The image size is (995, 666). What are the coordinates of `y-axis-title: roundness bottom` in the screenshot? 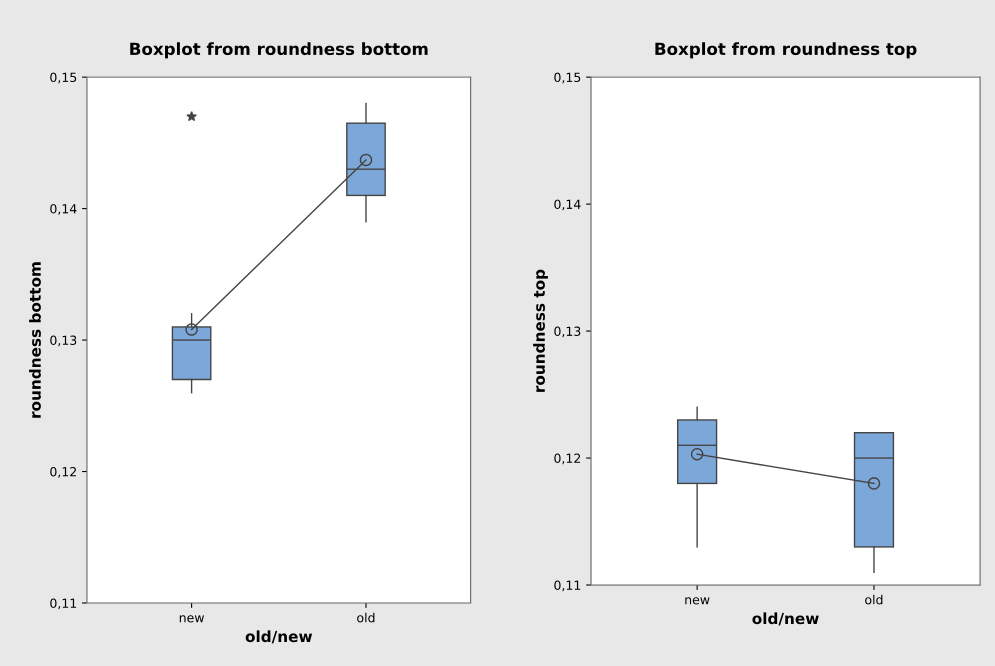 It's located at (35, 340).